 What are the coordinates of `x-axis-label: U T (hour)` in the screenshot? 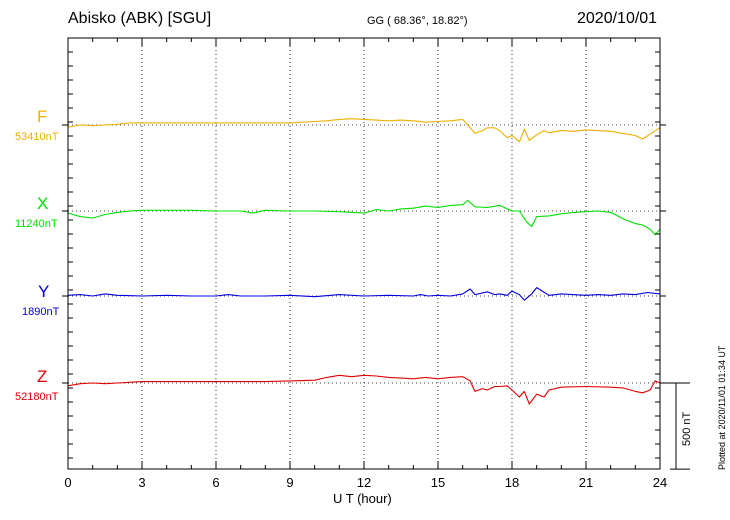 It's located at (362, 498).